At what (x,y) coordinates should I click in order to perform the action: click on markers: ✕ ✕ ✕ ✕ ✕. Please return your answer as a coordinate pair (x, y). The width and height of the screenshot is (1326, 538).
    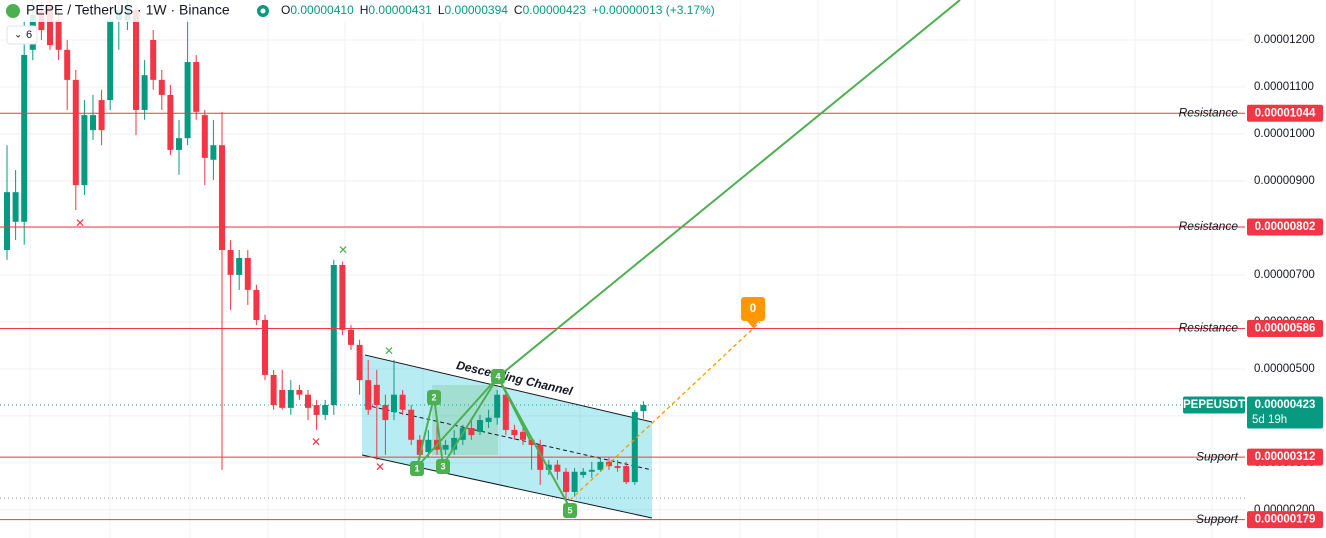
    Looking at the image, I should click on (234, 345).